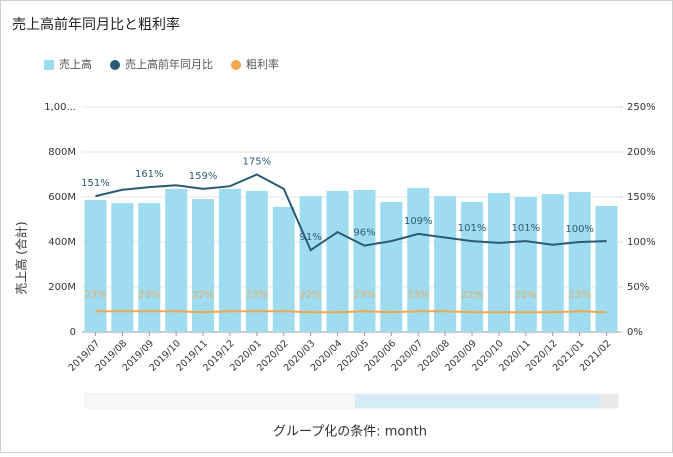 The height and width of the screenshot is (457, 673). I want to click on chart-title: 売上高前年同月比と粗利率, so click(96, 24).